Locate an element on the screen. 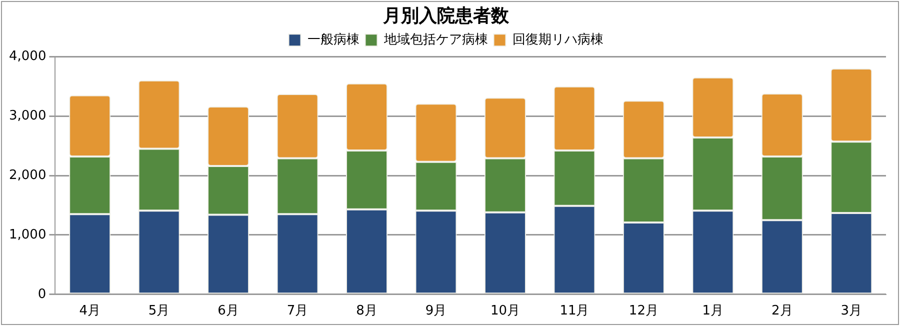 Image resolution: width=902 pixels, height=328 pixels. y-tick-label: 4,000 is located at coordinates (27, 56).